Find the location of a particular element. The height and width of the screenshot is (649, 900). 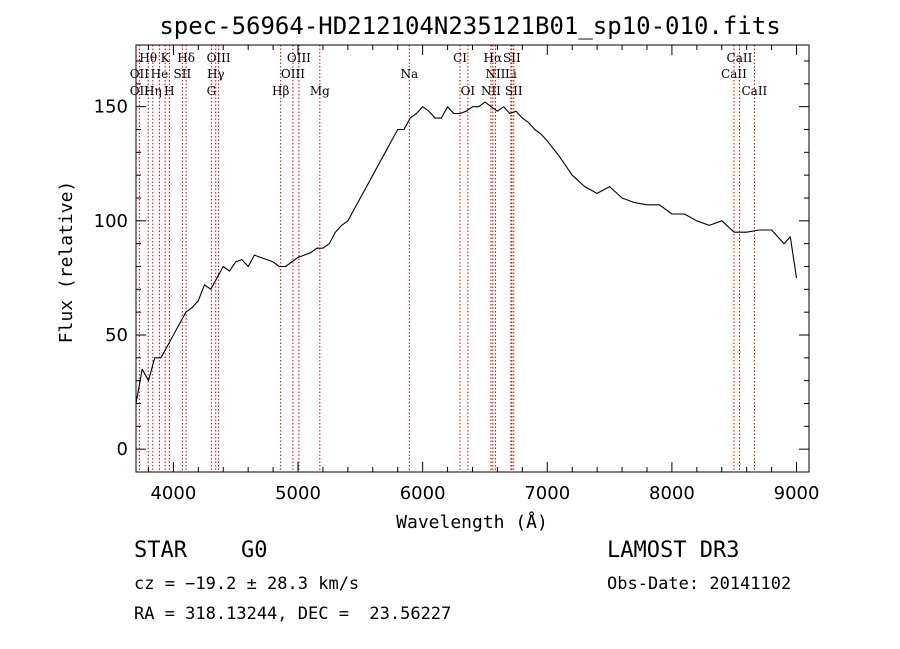

line-label-5: CI is located at coordinates (460, 58).